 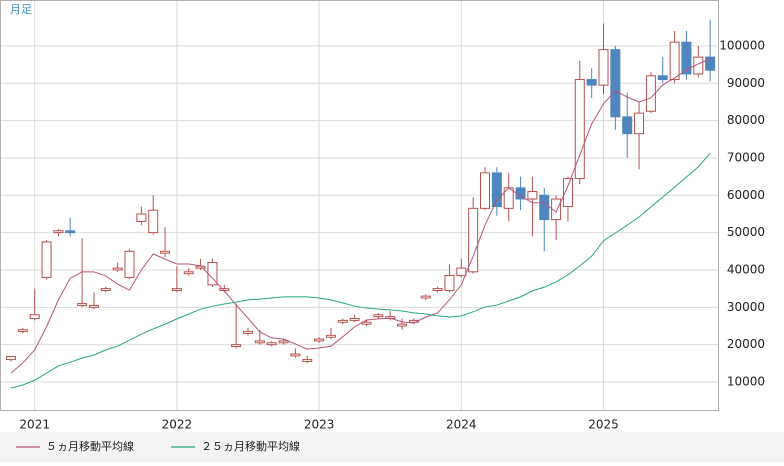 What do you see at coordinates (746, 195) in the screenshot?
I see `y-tick-label: 60000` at bounding box center [746, 195].